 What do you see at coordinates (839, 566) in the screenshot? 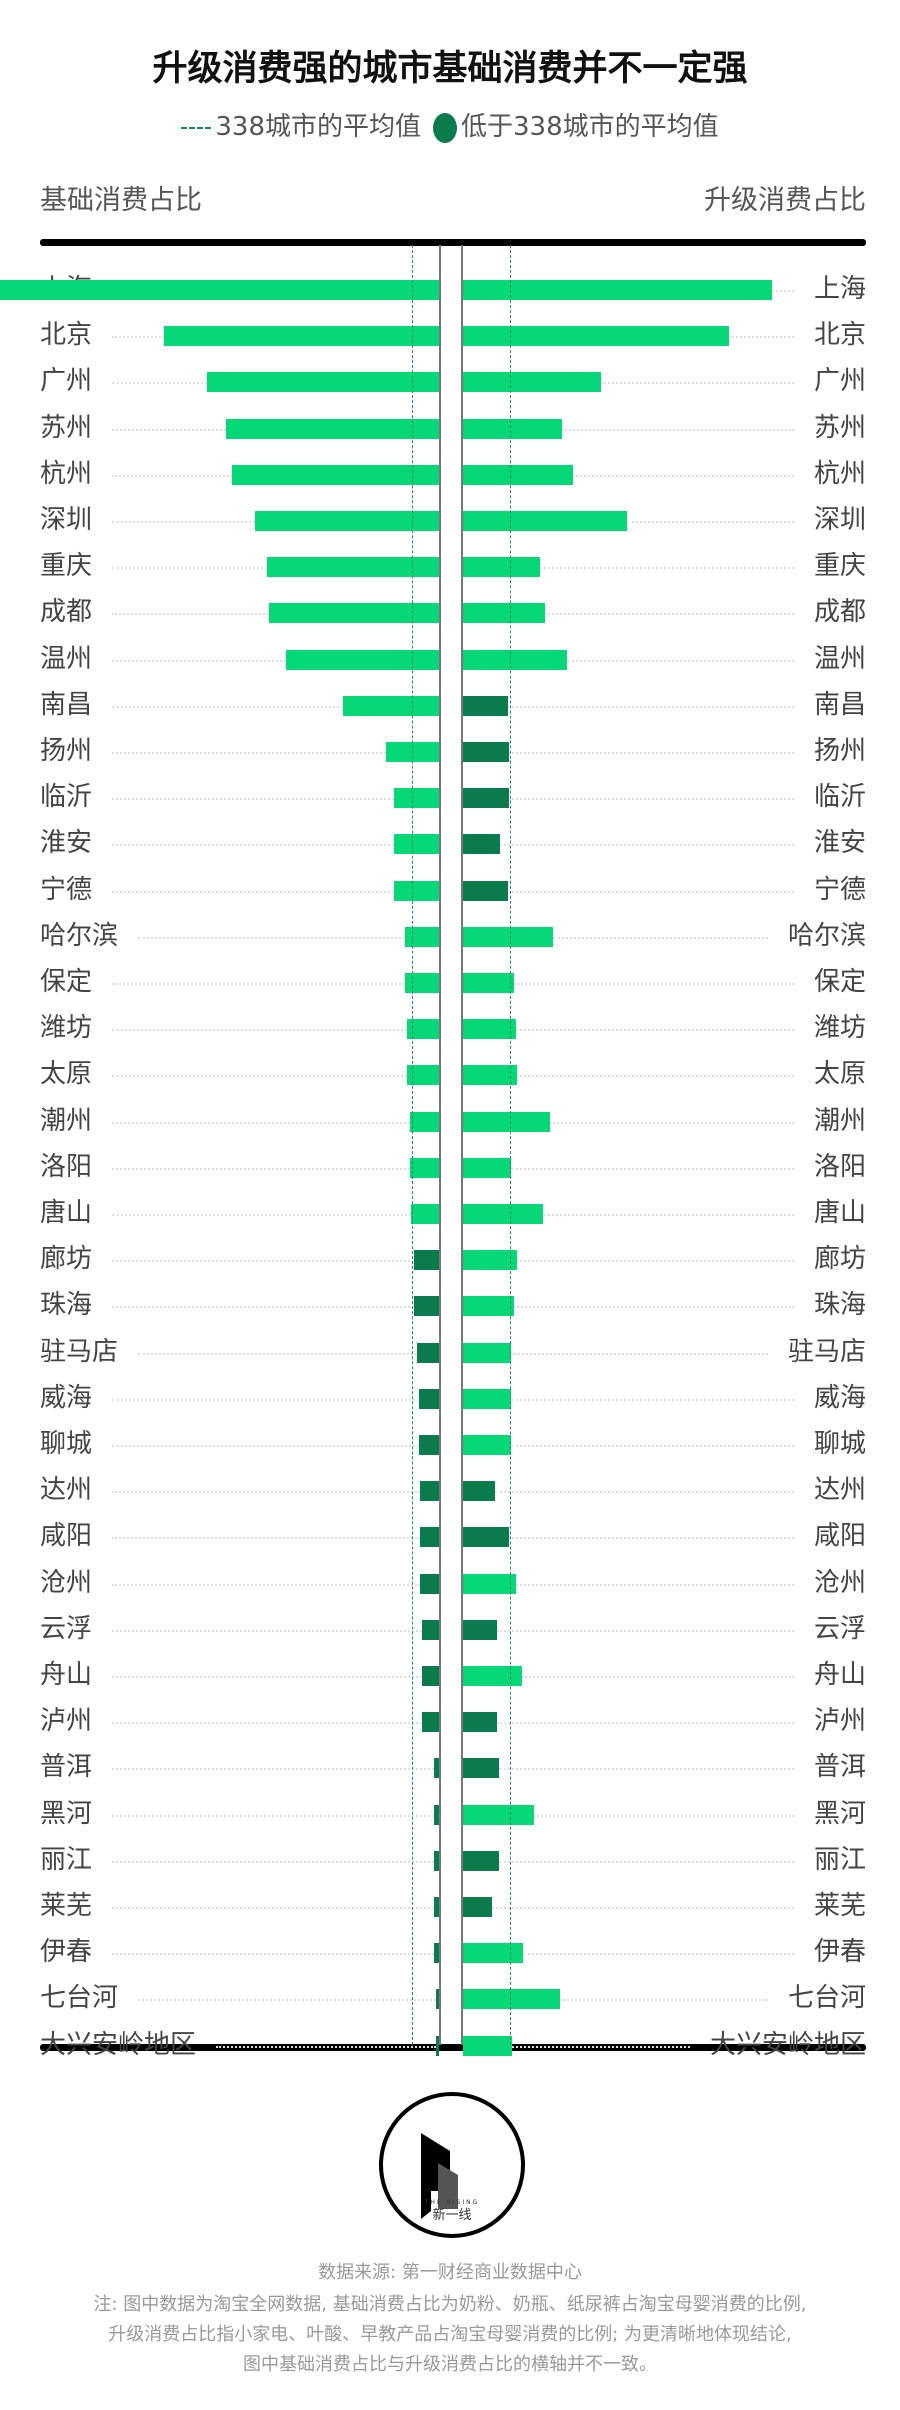
I see `city-label-right: 重庆` at bounding box center [839, 566].